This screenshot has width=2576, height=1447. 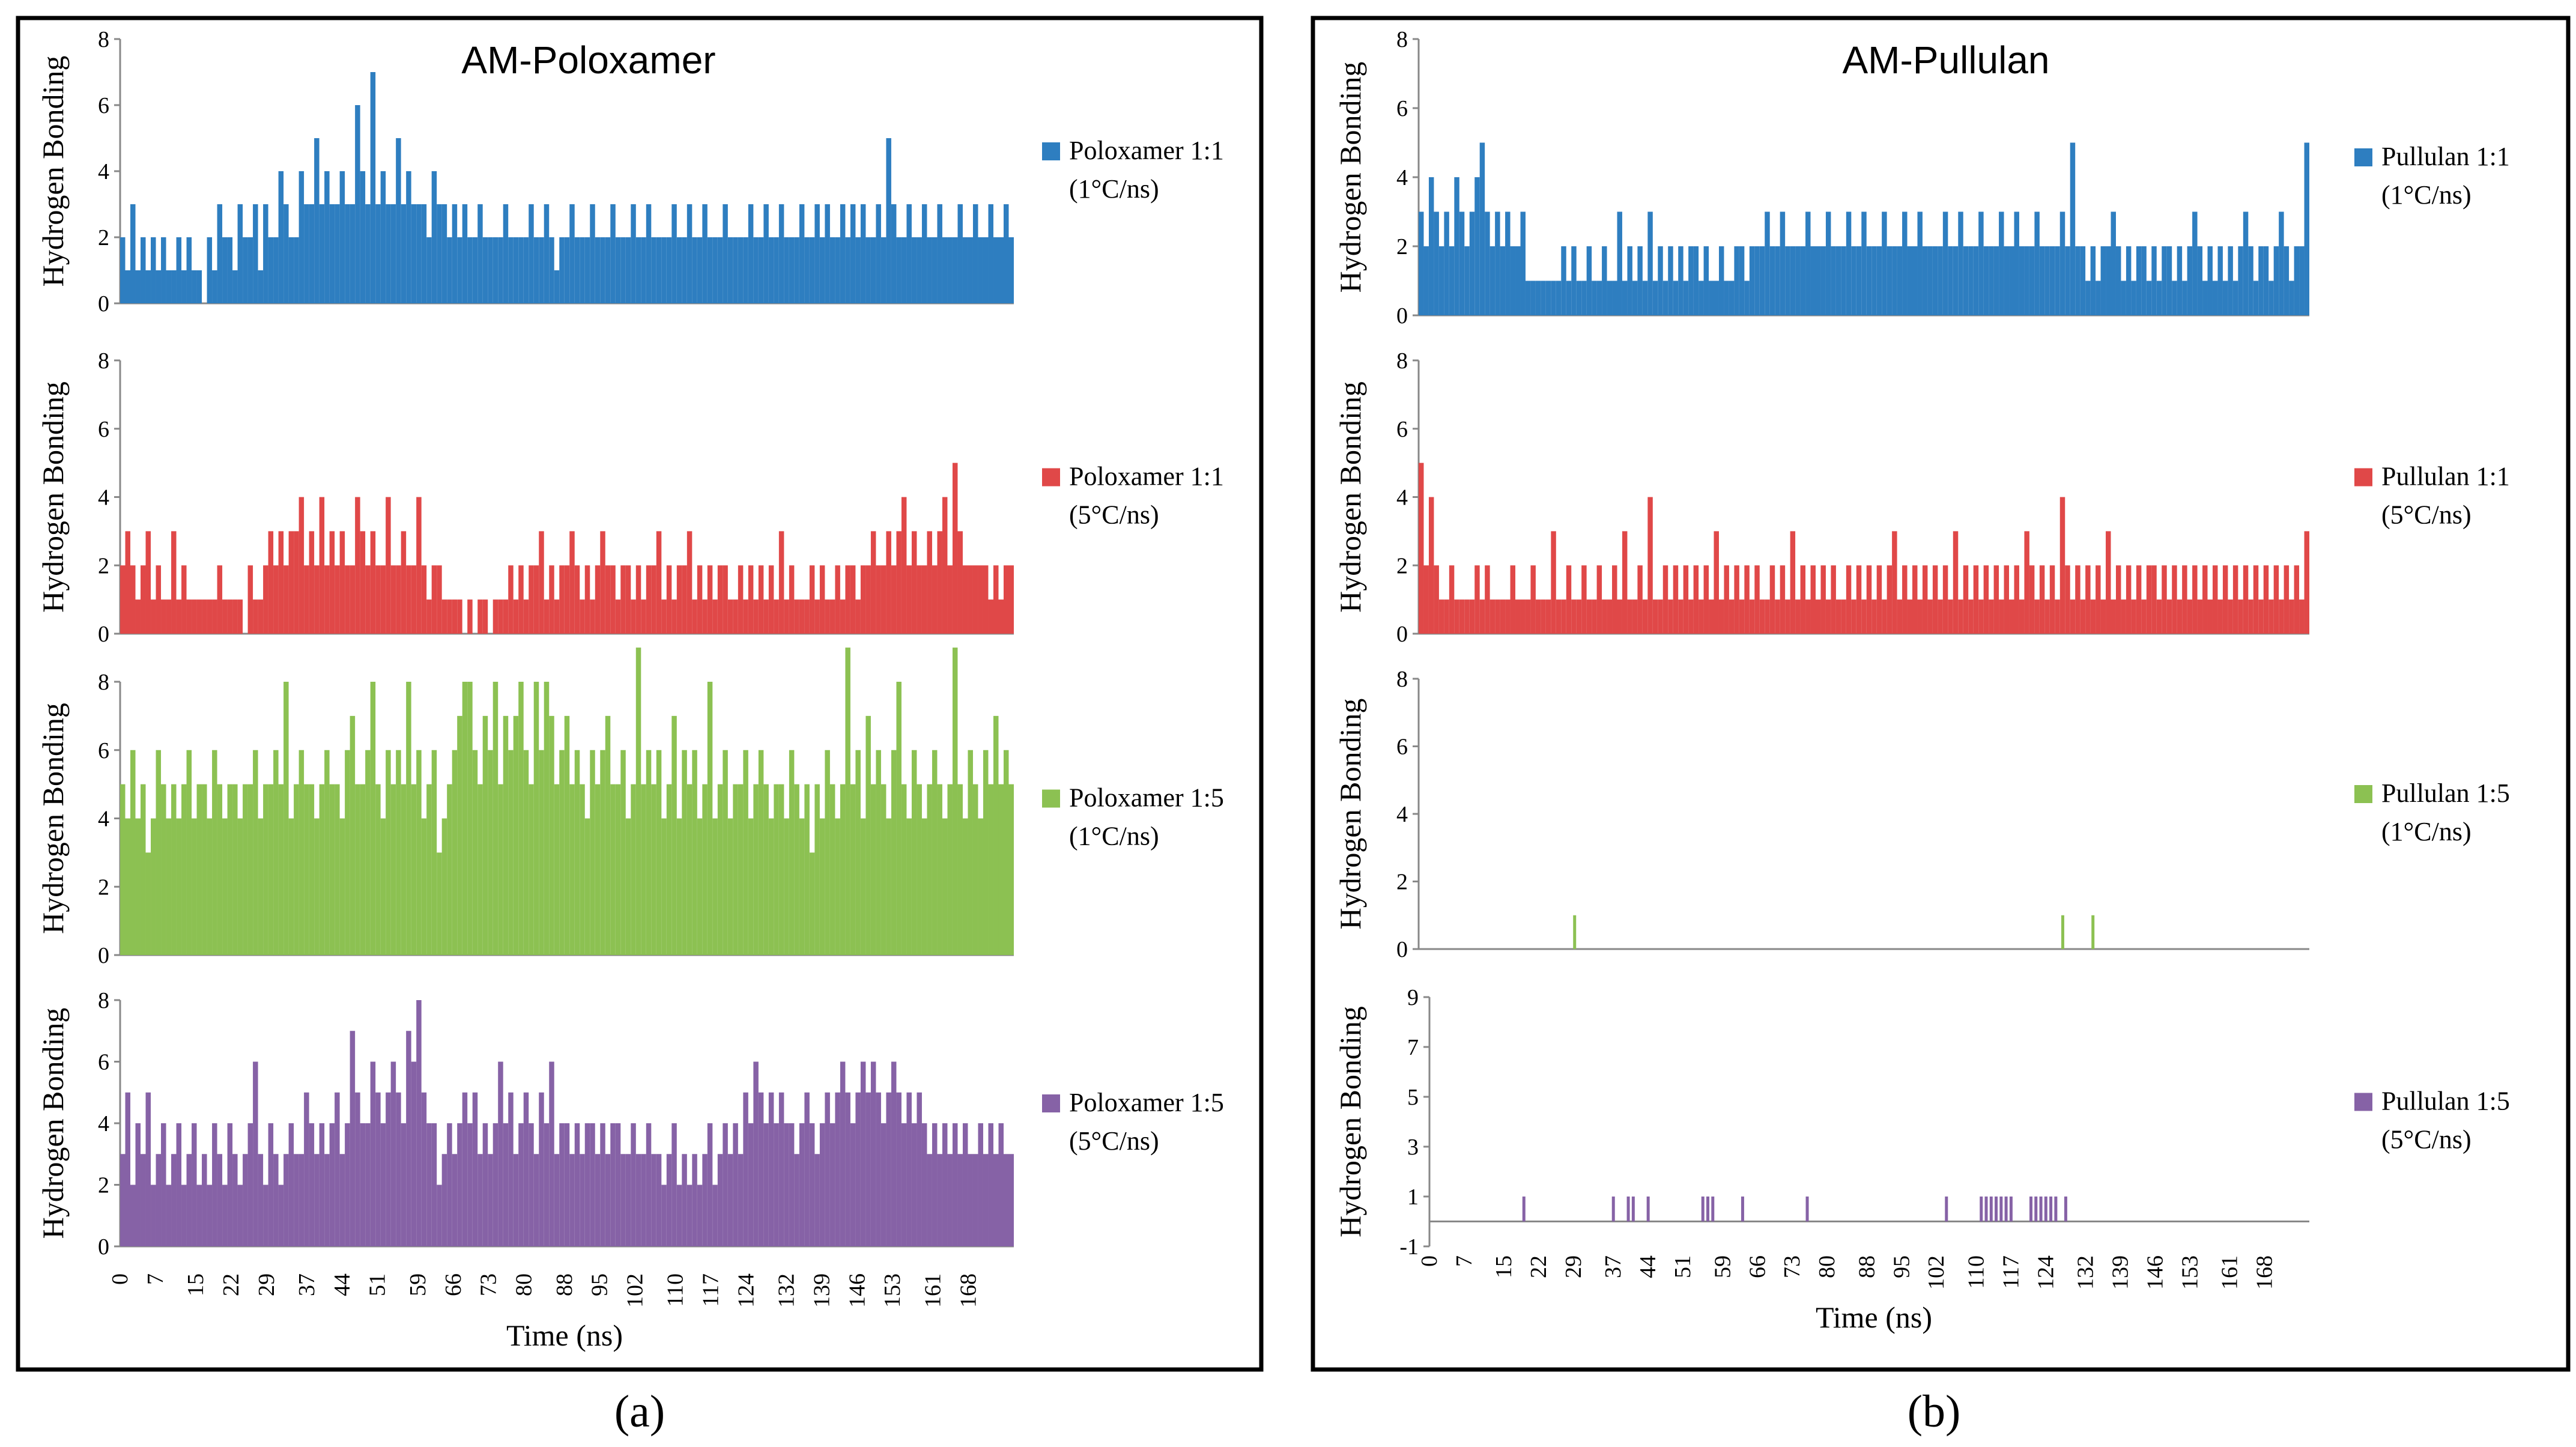 What do you see at coordinates (103, 498) in the screenshot?
I see `panel-a-series-2-y-tick-label: 4` at bounding box center [103, 498].